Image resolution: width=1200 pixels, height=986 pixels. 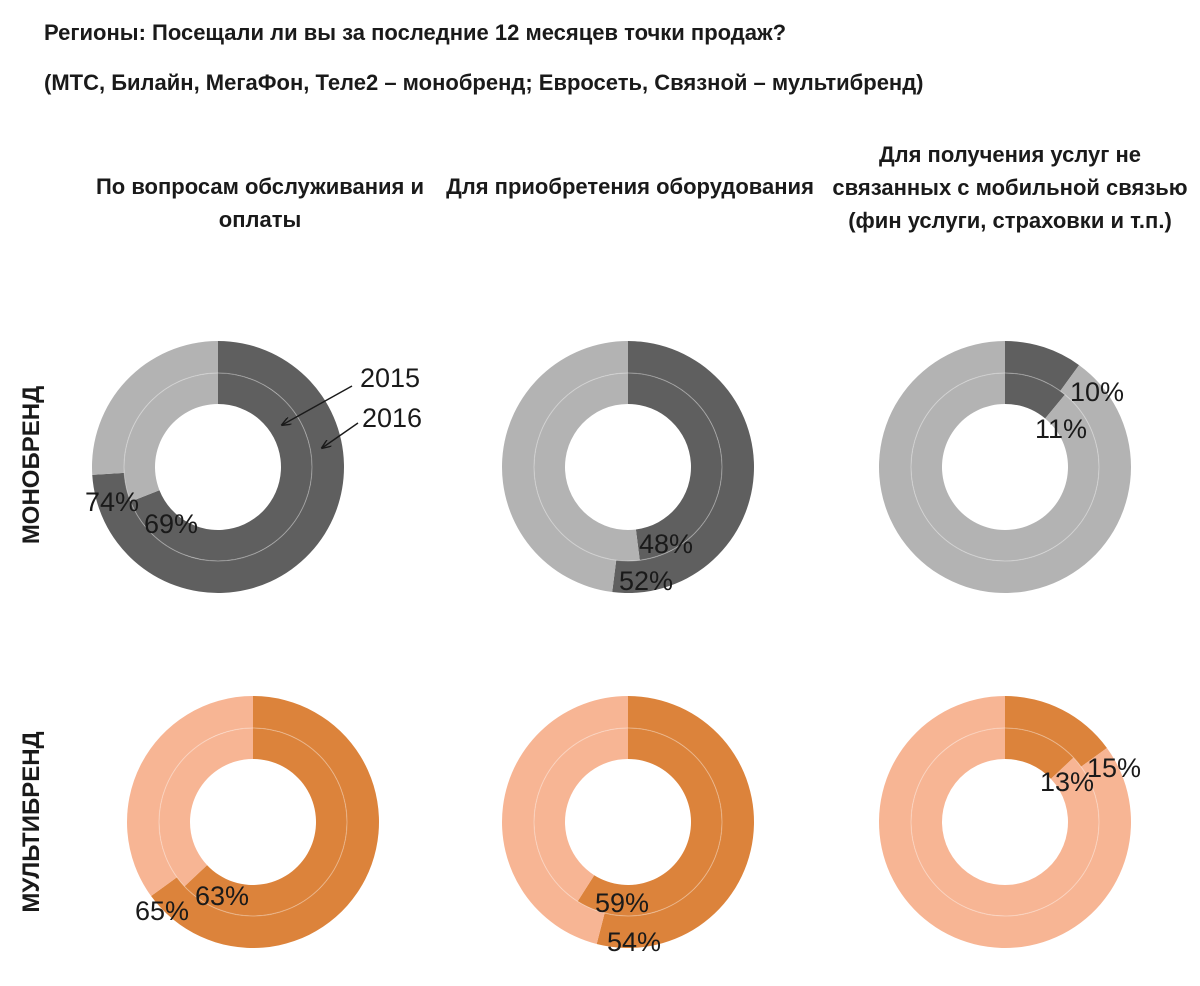 What do you see at coordinates (1097, 392) in the screenshot?
I see `data-label-2016: 10%` at bounding box center [1097, 392].